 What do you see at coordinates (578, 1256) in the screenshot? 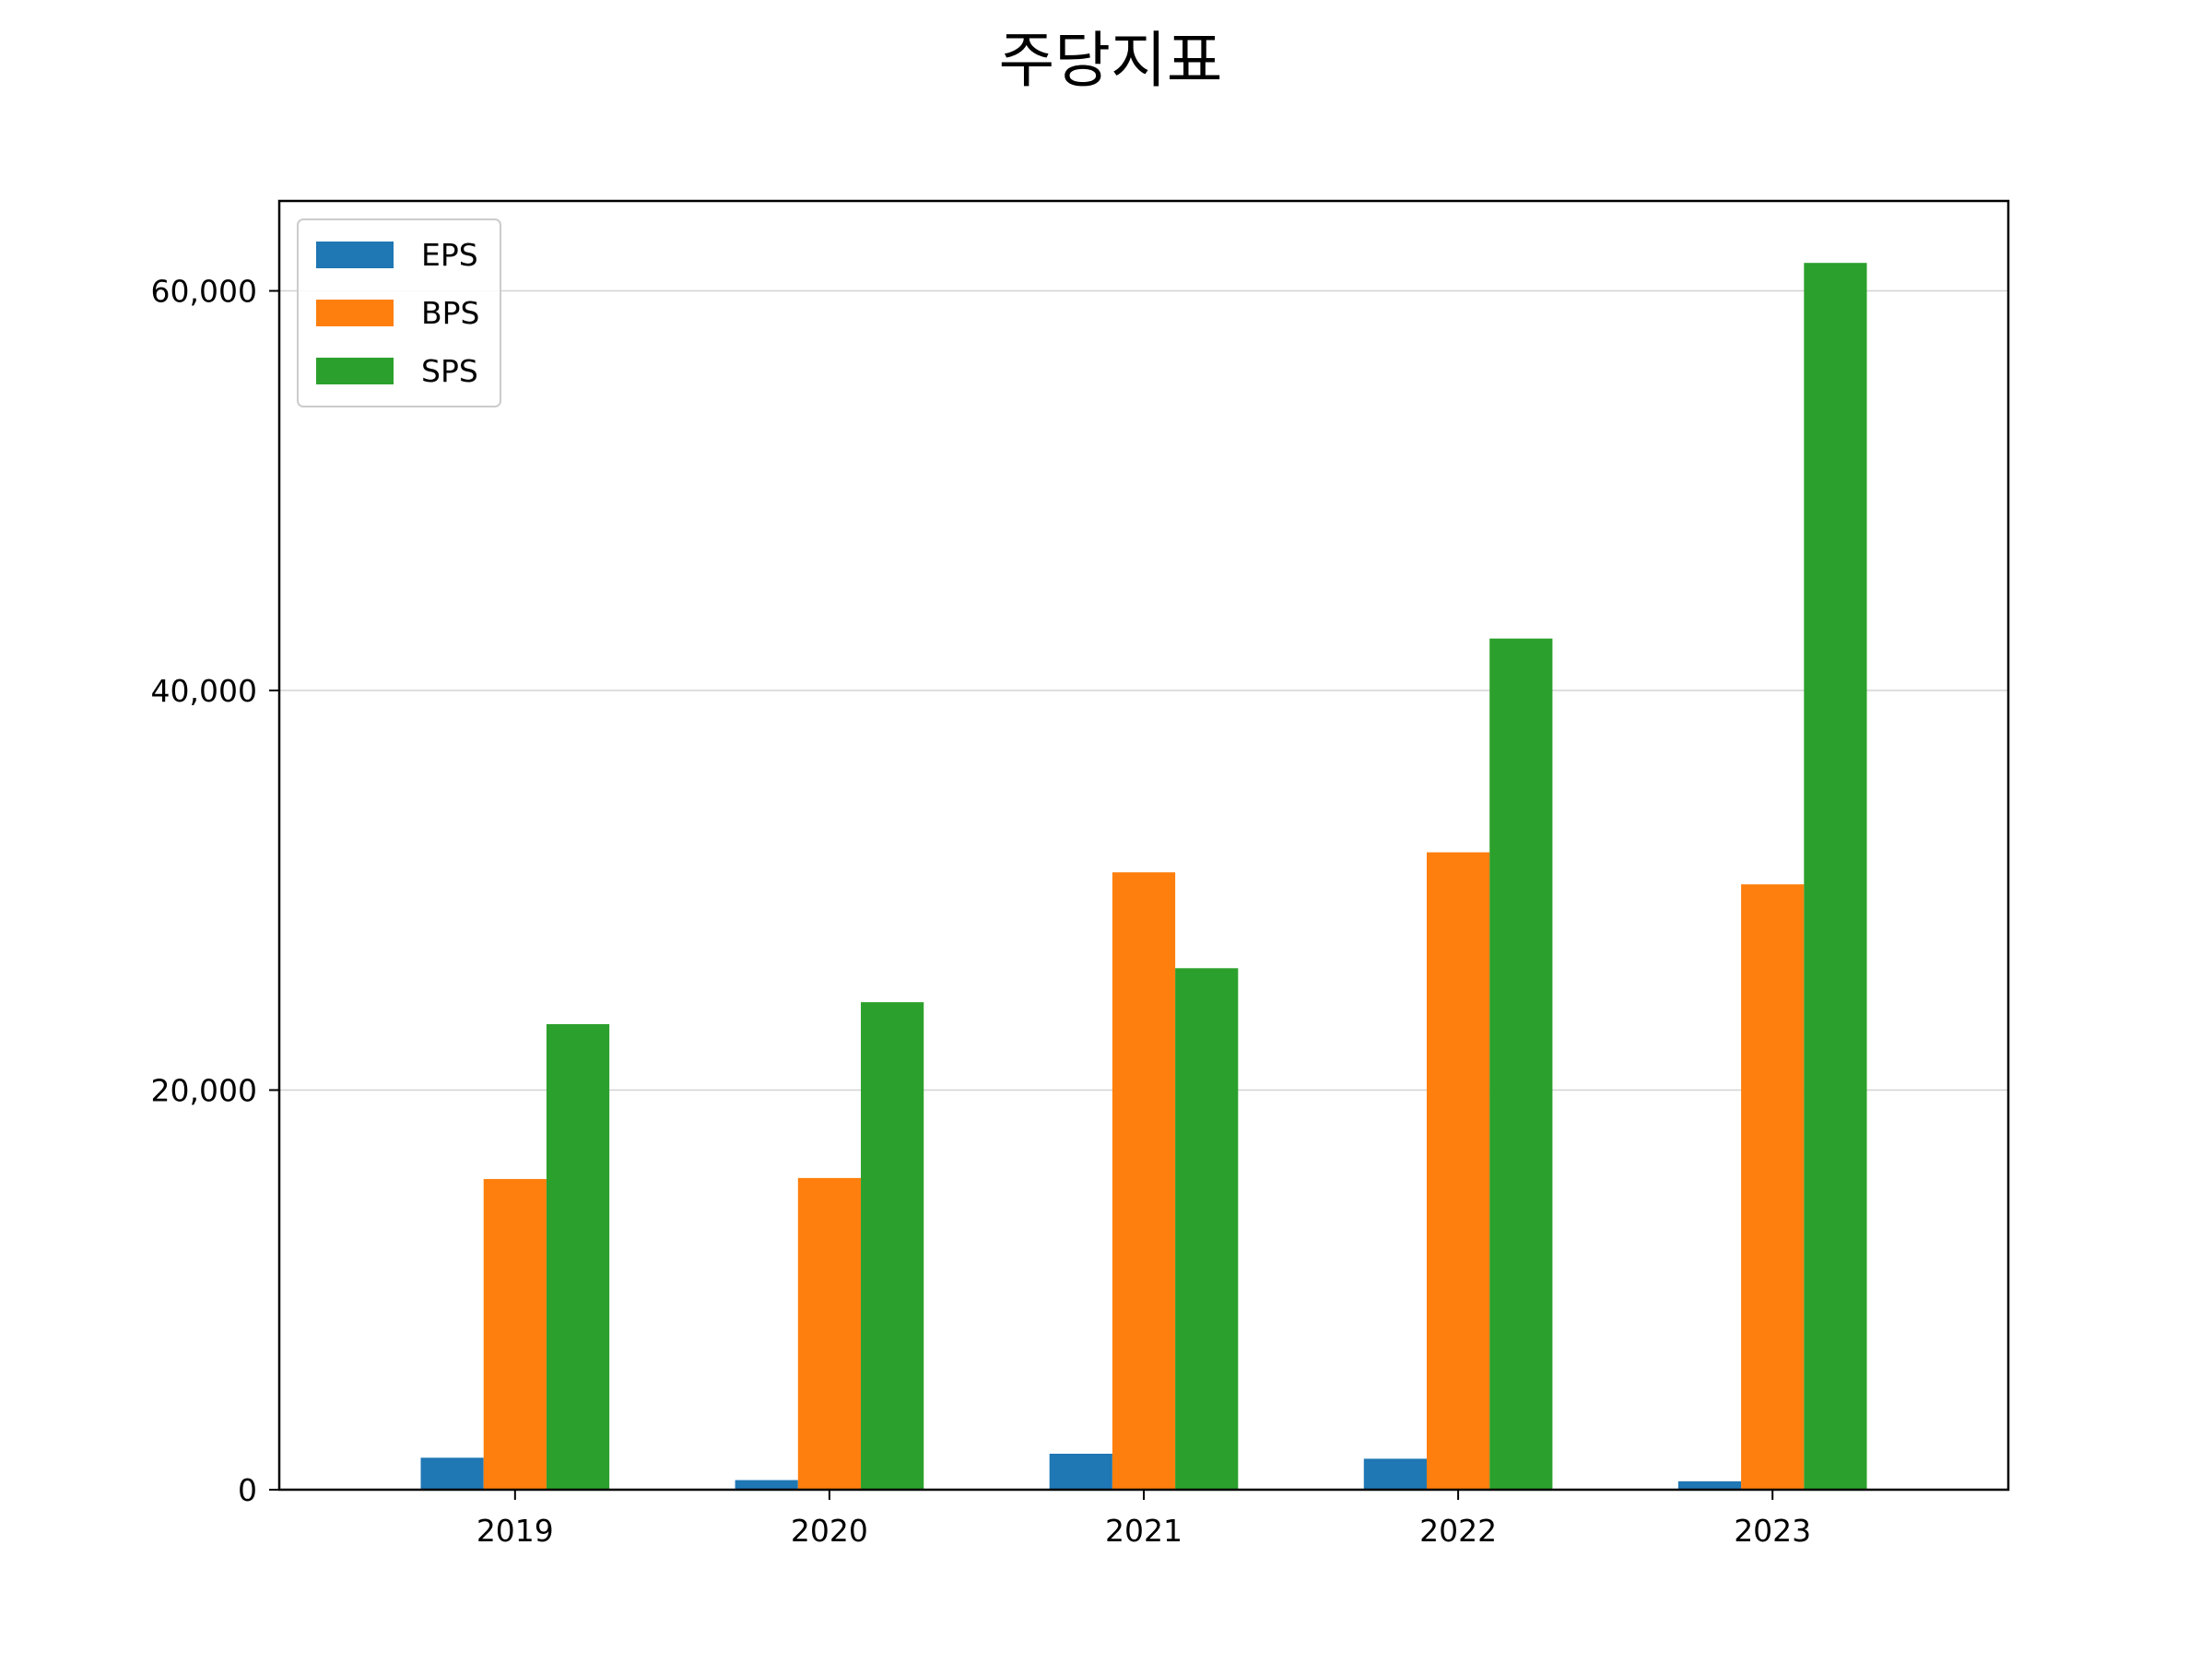
I see `bar-sps-2019` at bounding box center [578, 1256].